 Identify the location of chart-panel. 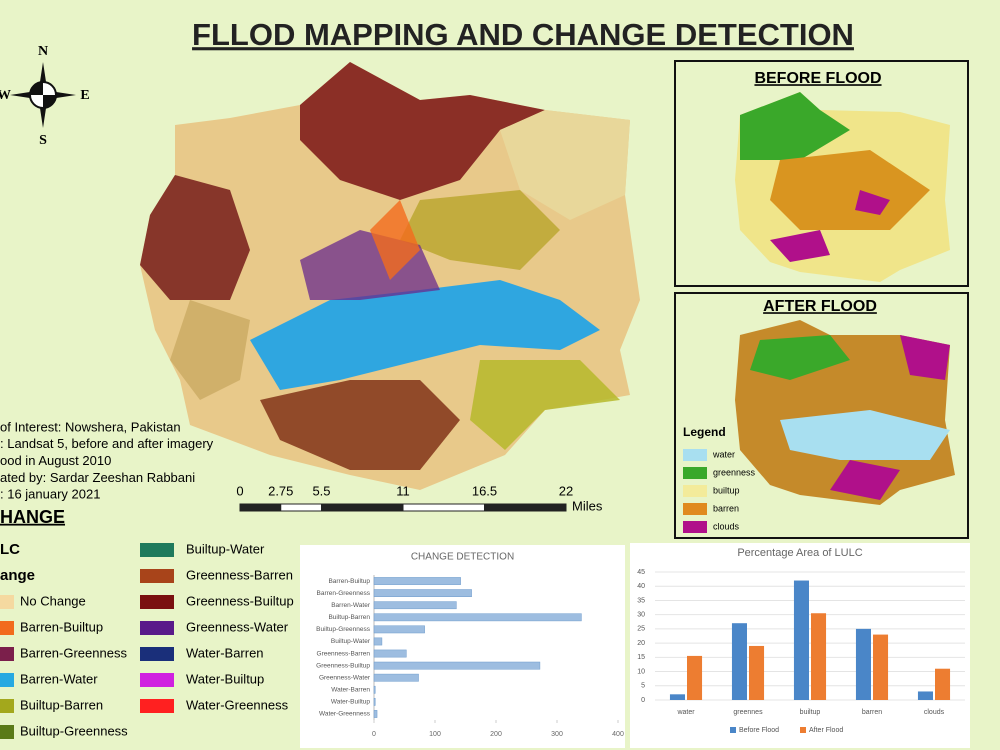
(462, 646).